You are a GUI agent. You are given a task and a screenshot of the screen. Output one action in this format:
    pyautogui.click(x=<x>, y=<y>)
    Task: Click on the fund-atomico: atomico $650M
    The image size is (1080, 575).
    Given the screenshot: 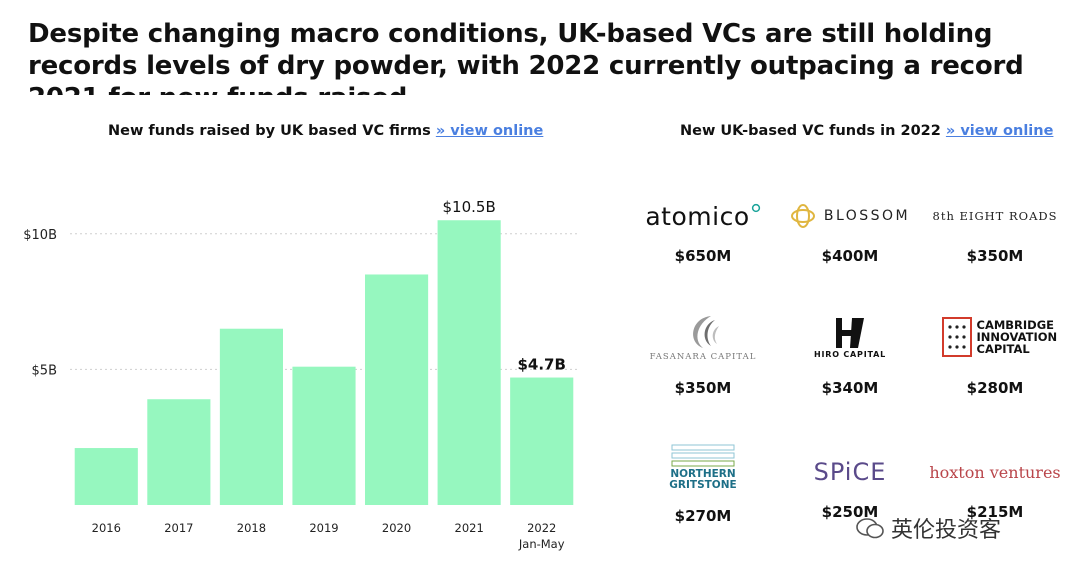 What is the action you would take?
    pyautogui.click(x=703, y=228)
    